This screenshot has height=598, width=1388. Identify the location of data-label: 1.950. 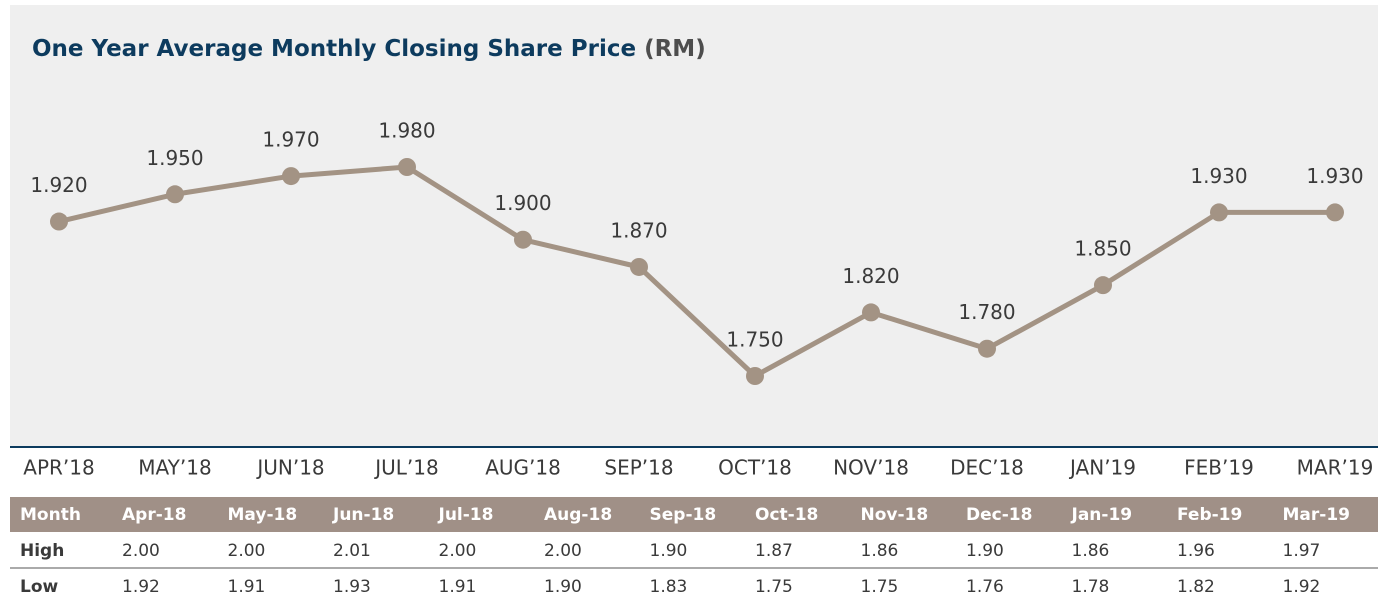
(174, 158).